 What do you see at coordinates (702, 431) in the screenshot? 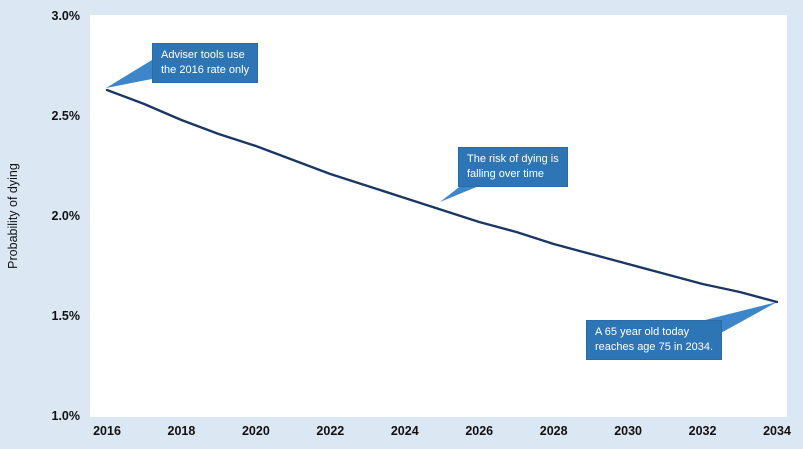
I see `x-tick-label: 2032` at bounding box center [702, 431].